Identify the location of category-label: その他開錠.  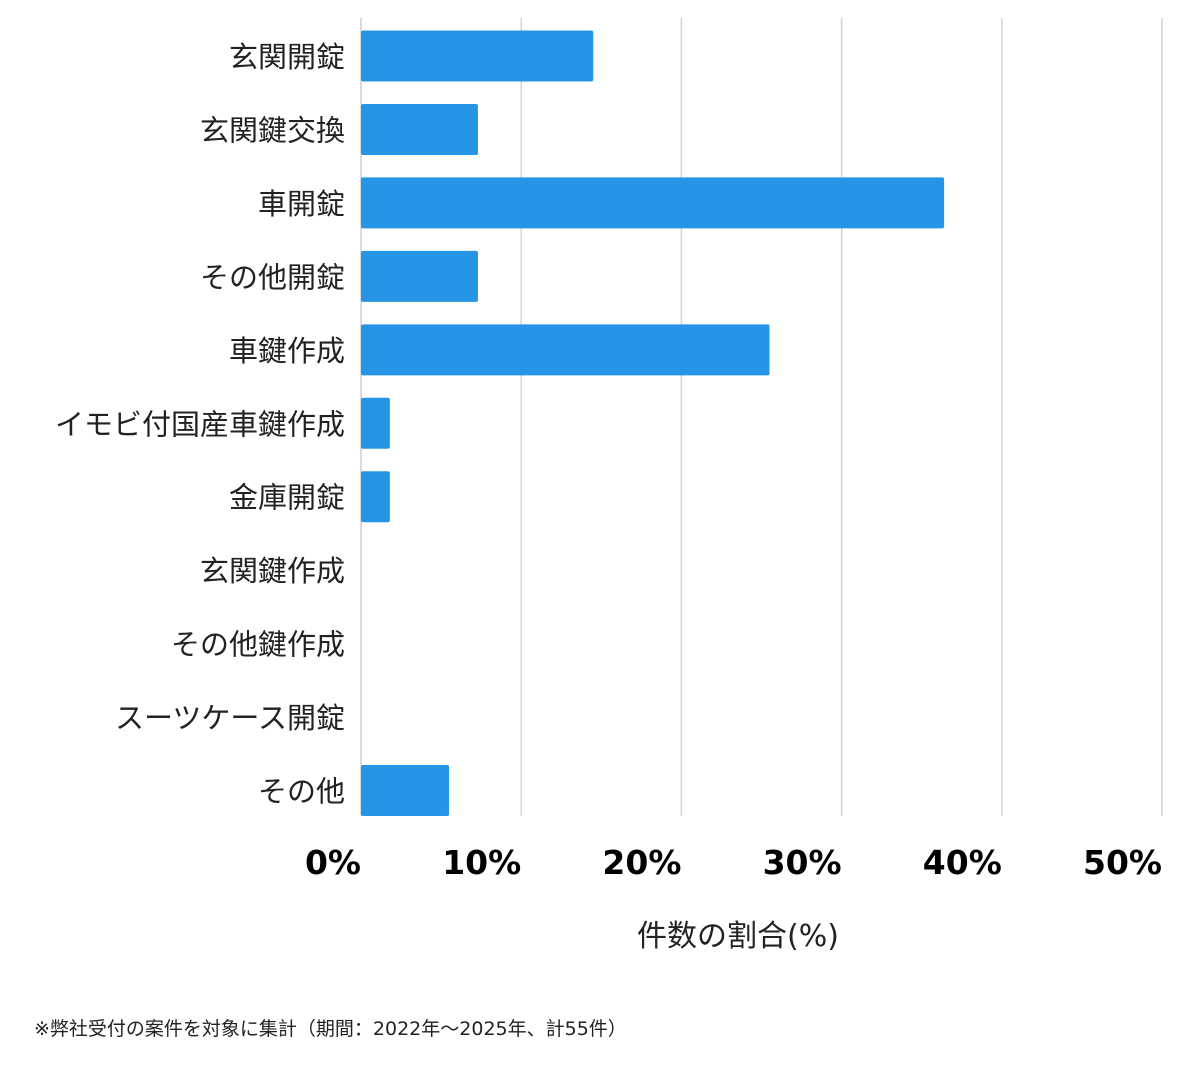
(272, 277).